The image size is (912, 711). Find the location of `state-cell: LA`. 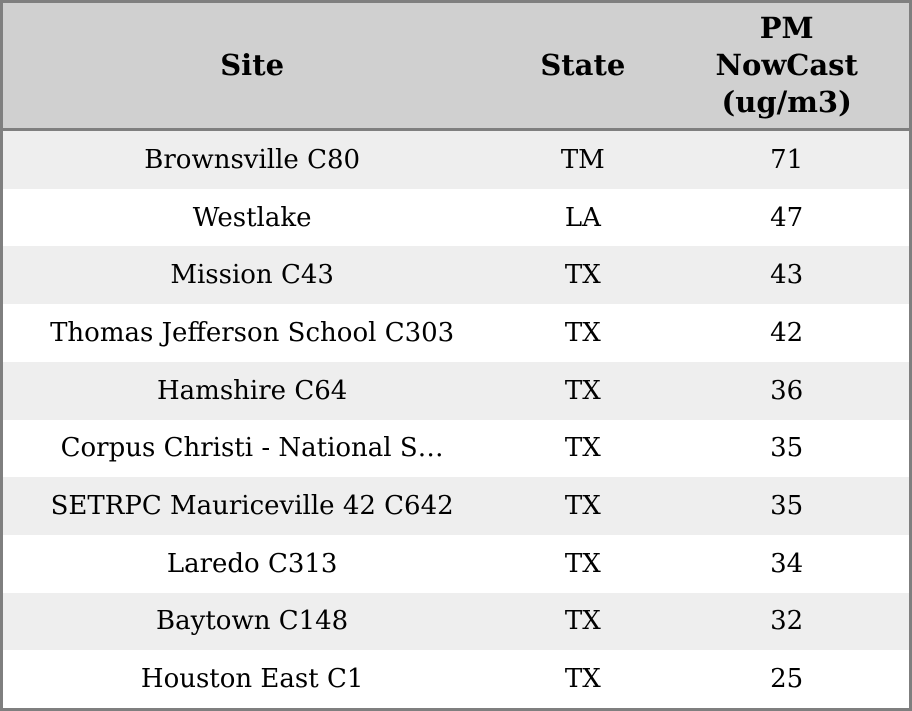

state-cell: LA is located at coordinates (582, 217).